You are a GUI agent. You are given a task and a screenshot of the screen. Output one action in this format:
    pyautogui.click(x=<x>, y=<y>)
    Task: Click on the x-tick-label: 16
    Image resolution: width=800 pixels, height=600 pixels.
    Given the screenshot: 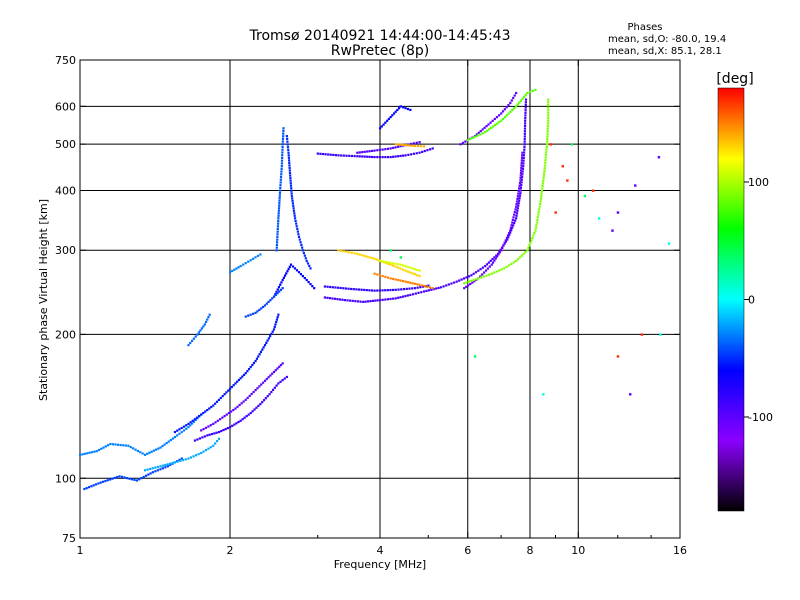 What is the action you would take?
    pyautogui.click(x=680, y=550)
    